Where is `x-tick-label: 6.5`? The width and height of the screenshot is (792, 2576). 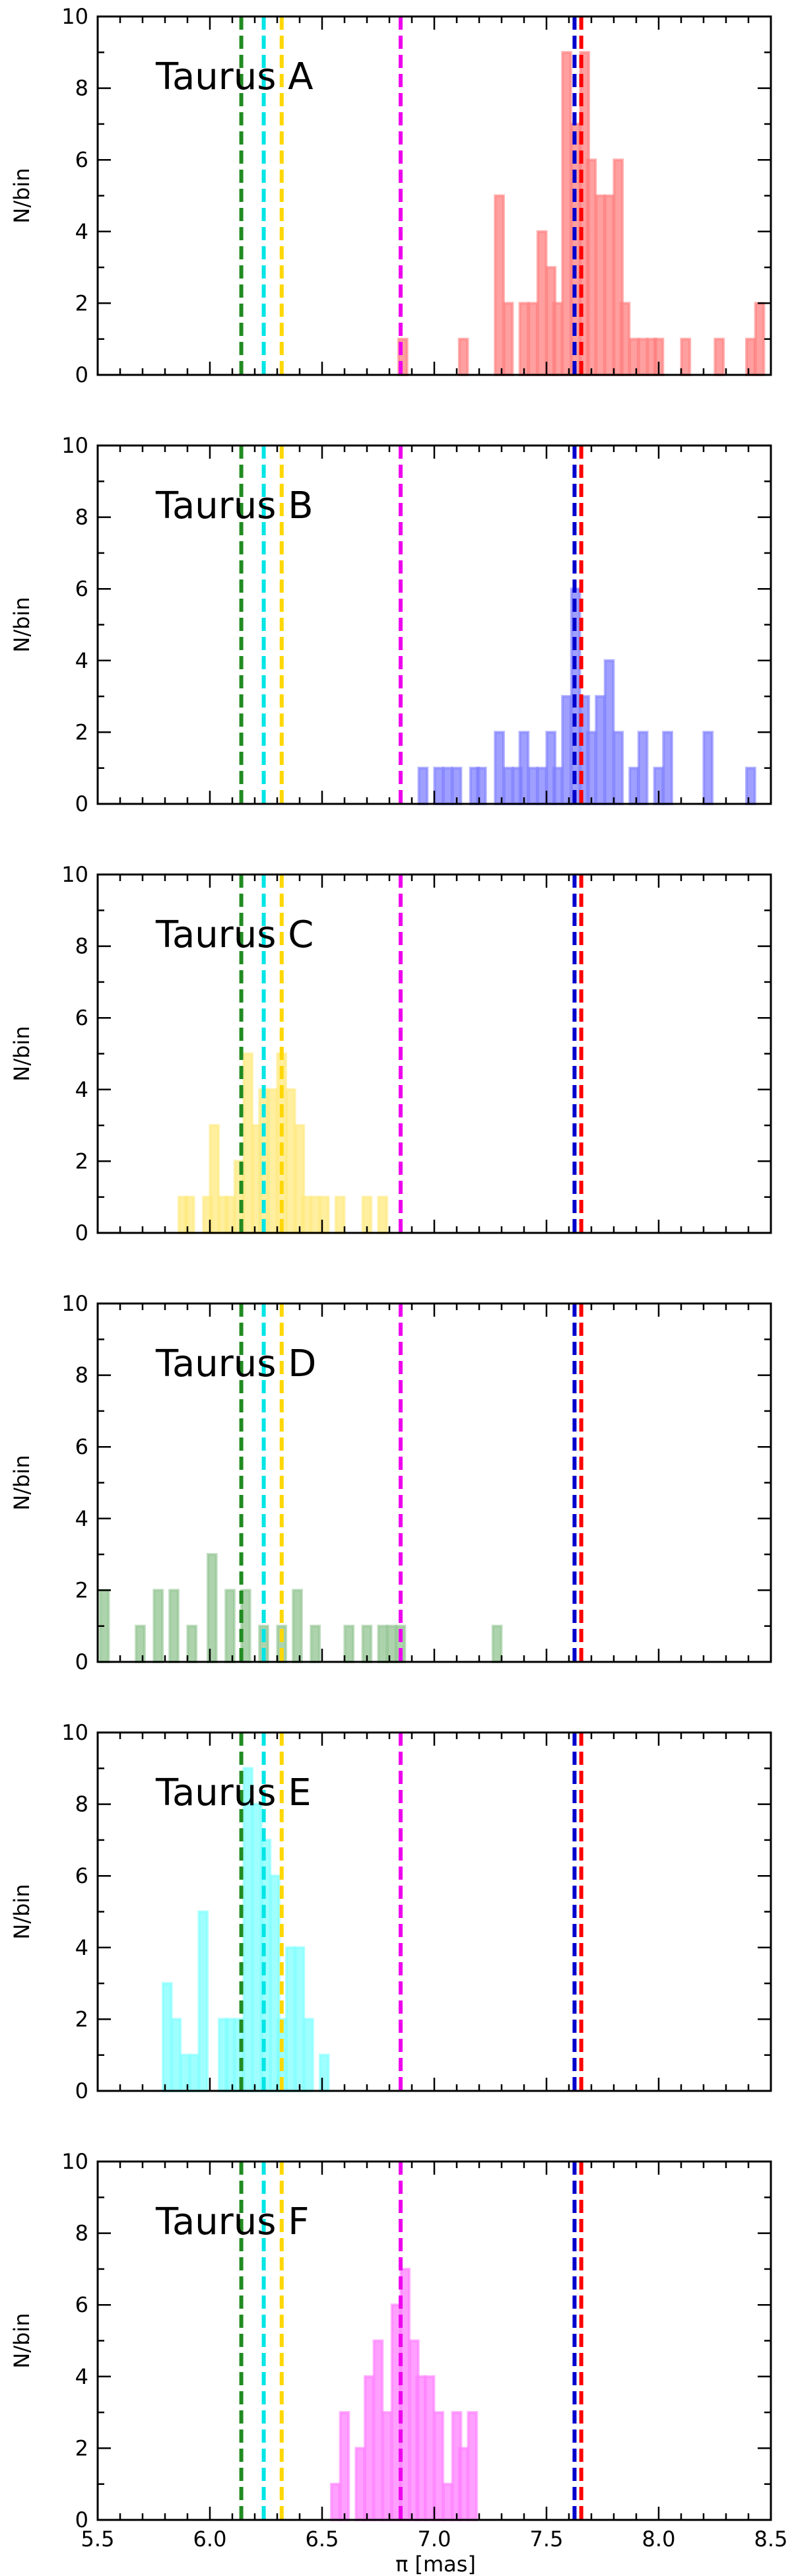 x-tick-label: 6.5 is located at coordinates (322, 2539).